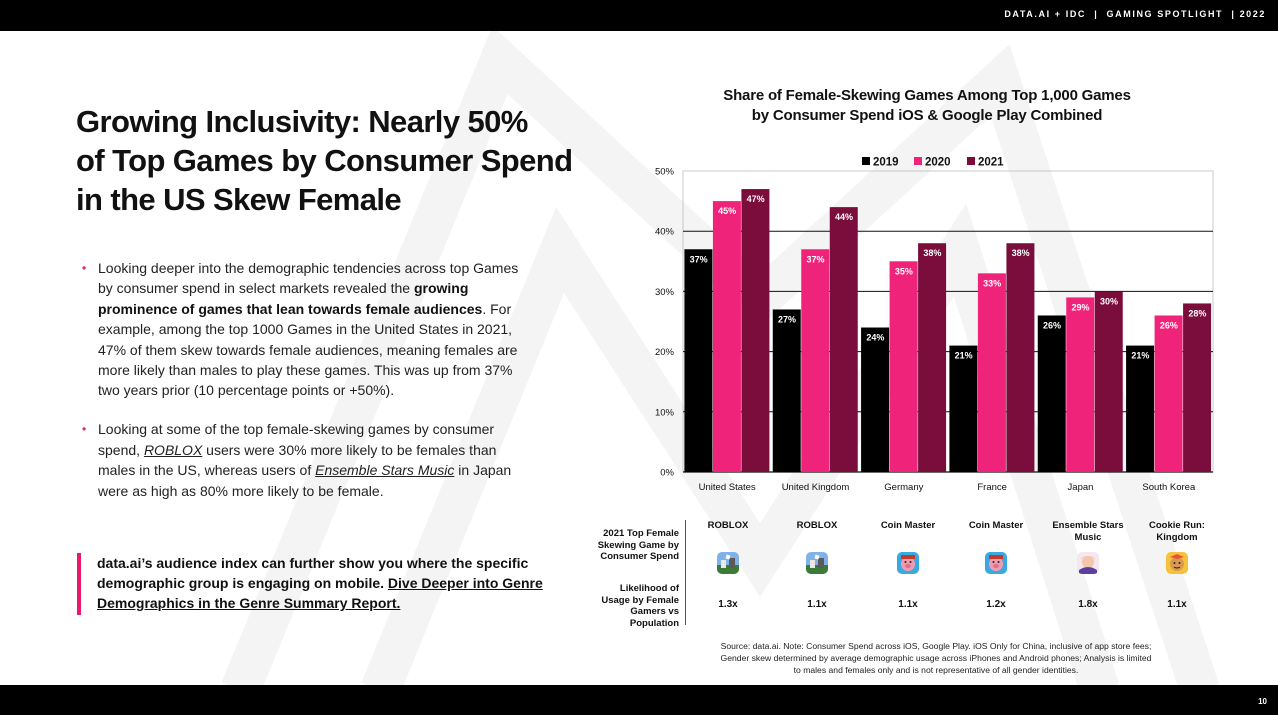  Describe the element at coordinates (320, 593) in the screenshot. I see `genre-demographics-link: Dive Deeper into Genre Demographics` at that location.